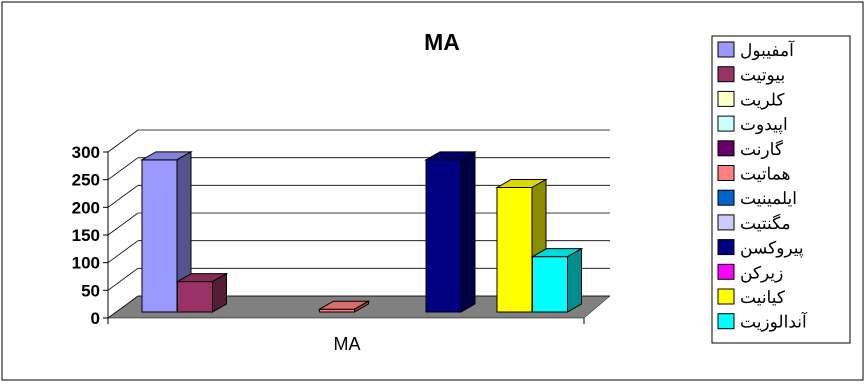  I want to click on legend-item: بیوتیت, so click(751, 76).